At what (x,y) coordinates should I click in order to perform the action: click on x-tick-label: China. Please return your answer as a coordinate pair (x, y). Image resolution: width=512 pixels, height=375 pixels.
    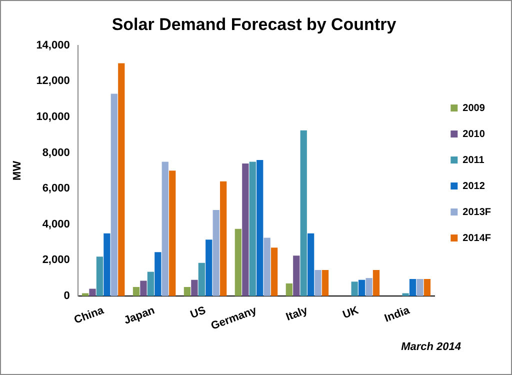
    Looking at the image, I should click on (89, 315).